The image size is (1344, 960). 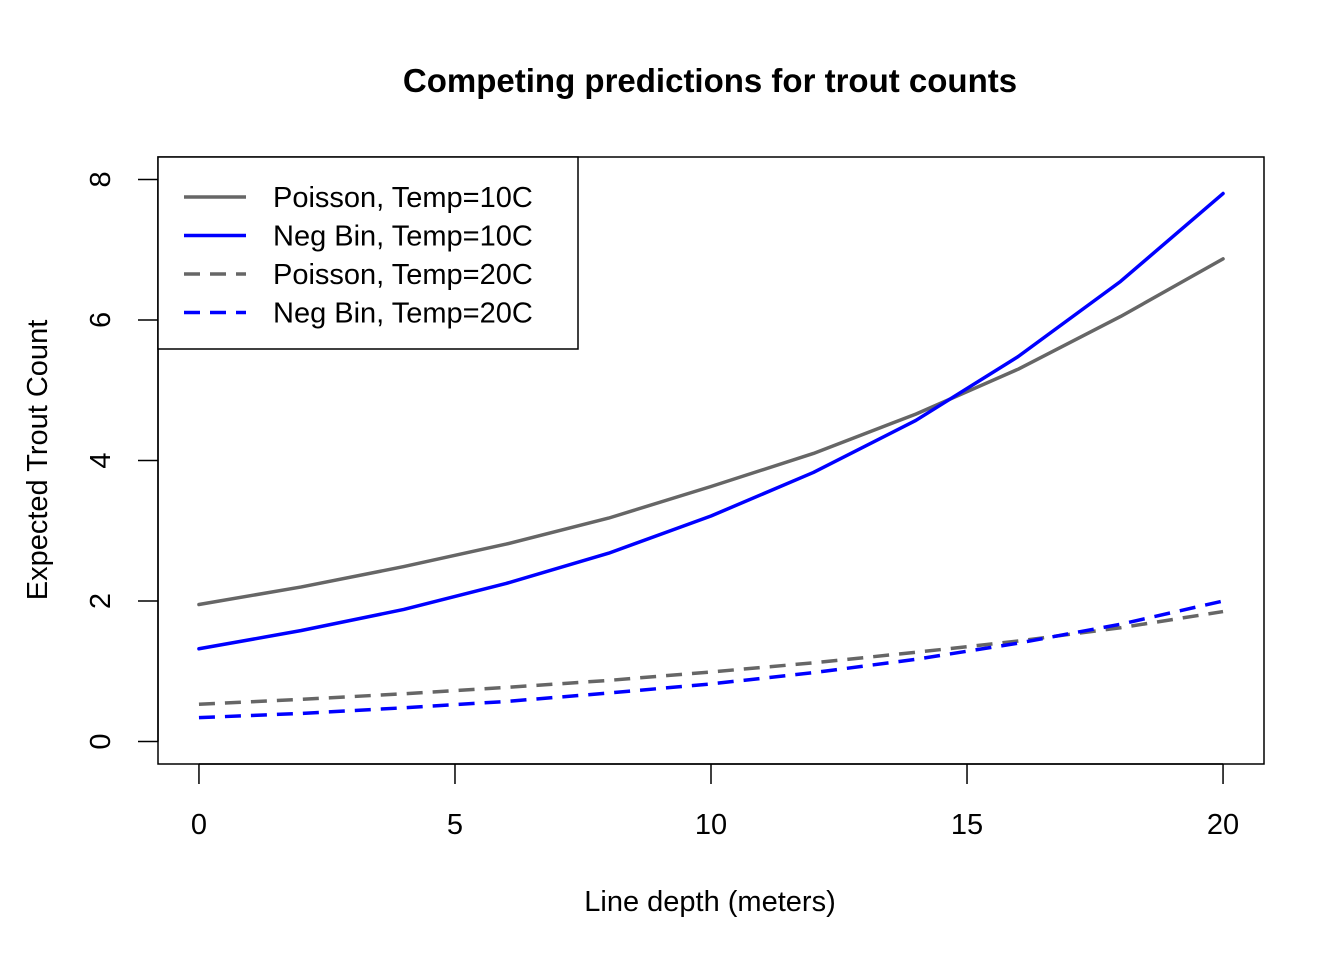 What do you see at coordinates (101, 320) in the screenshot?
I see `y-tick-label: 6` at bounding box center [101, 320].